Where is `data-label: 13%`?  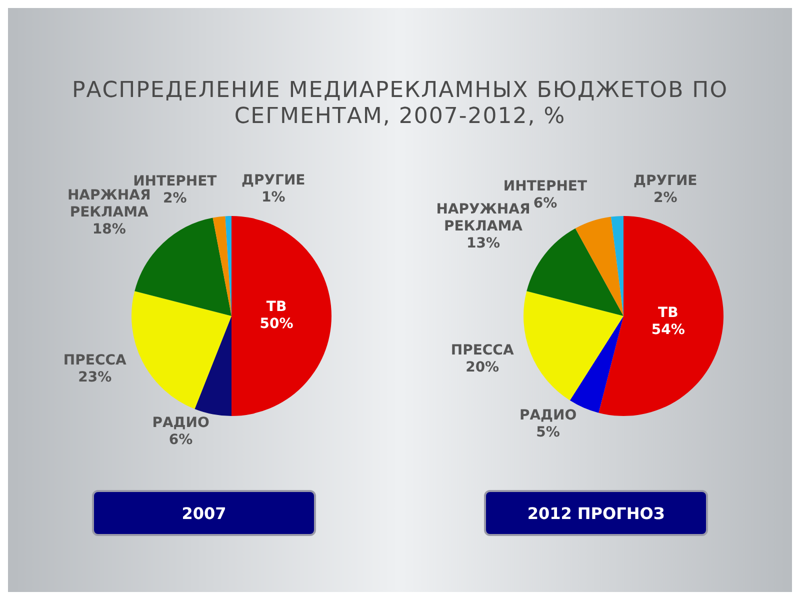
data-label: 13% is located at coordinates (483, 243).